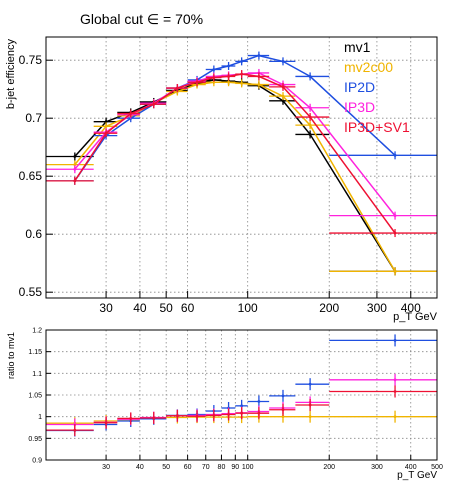  I want to click on efficiency-x-tick-label-300: 300, so click(377, 308).